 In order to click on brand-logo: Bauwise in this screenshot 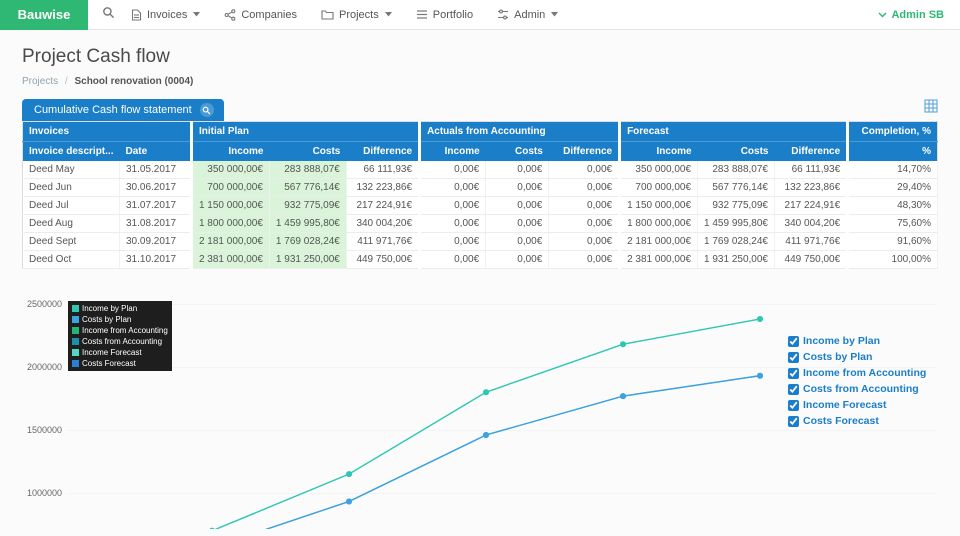, I will do `click(44, 15)`.